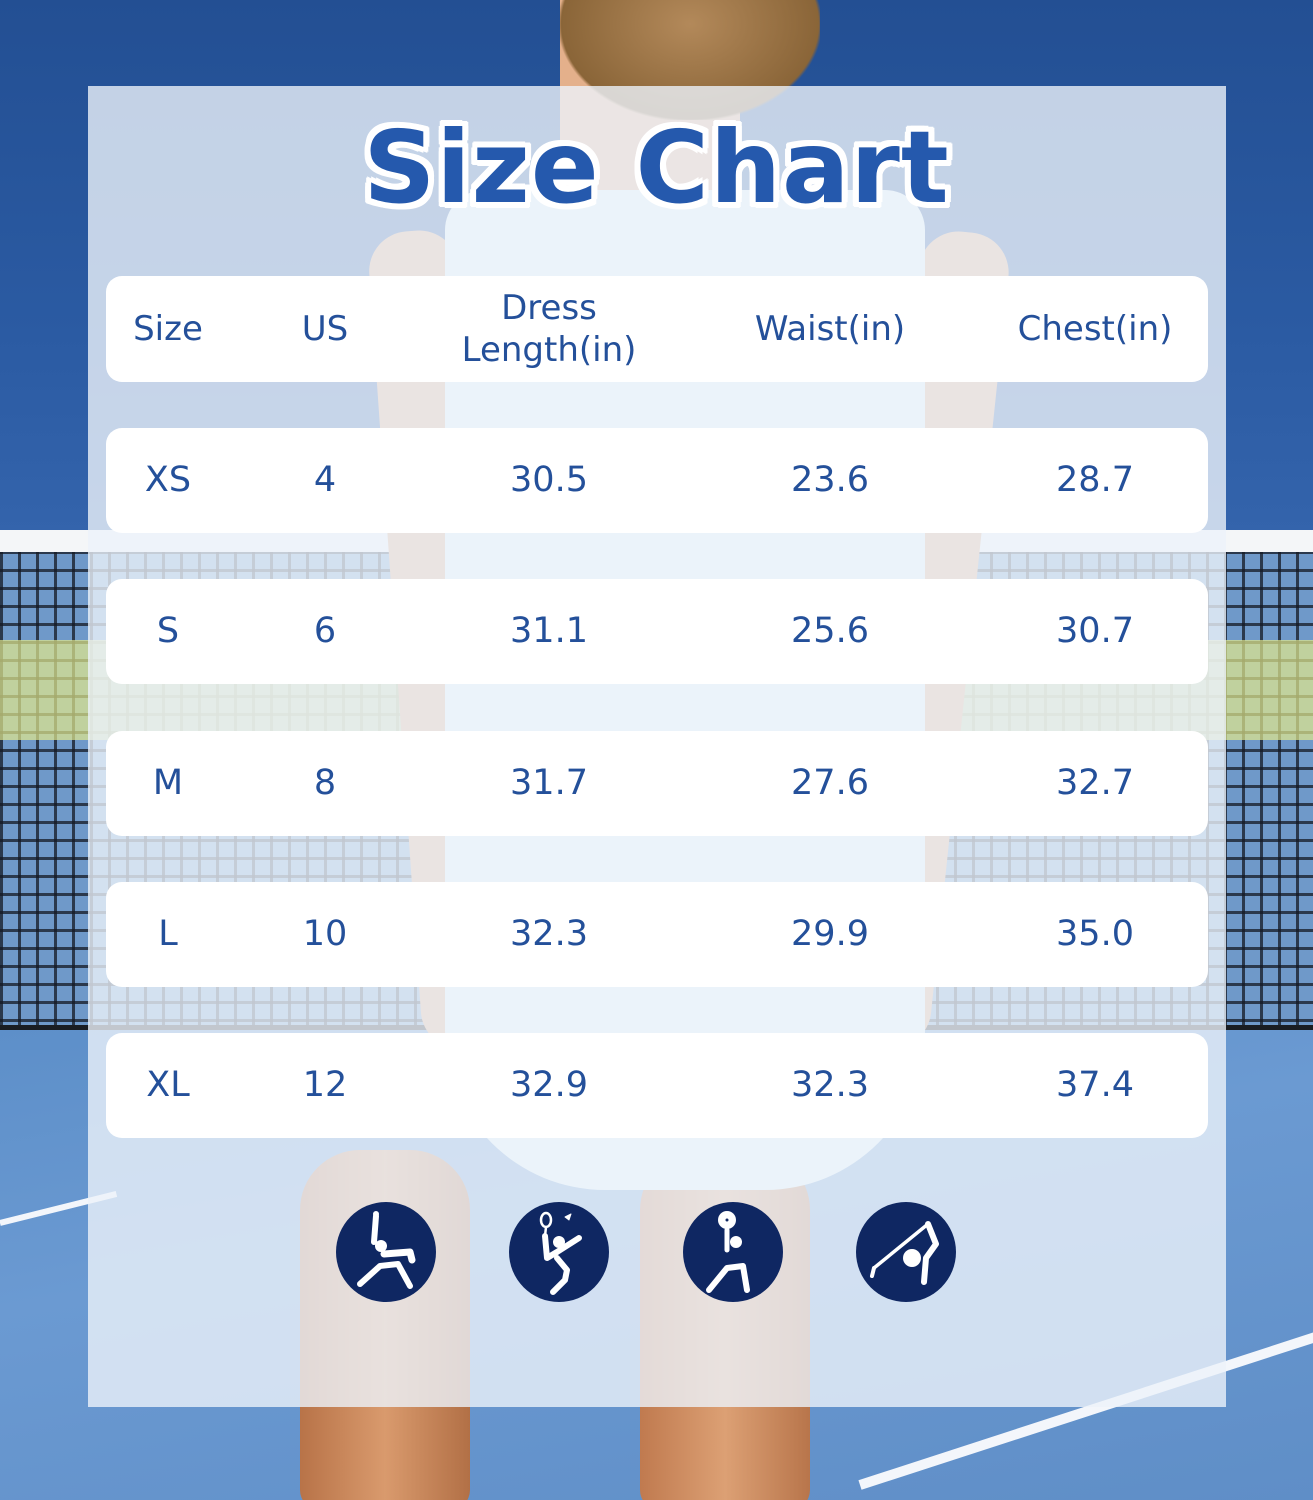  I want to click on cell-waist: 27.6, so click(830, 782).